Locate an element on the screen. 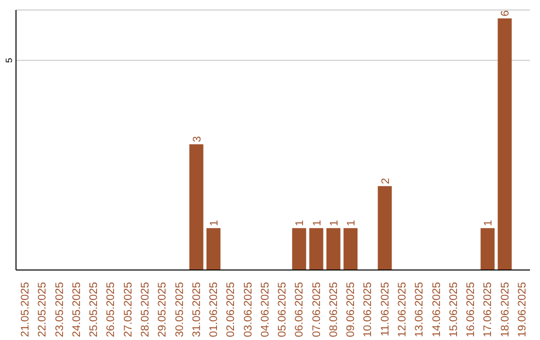  x-tick-label: 04.06.2025 is located at coordinates (265, 310).